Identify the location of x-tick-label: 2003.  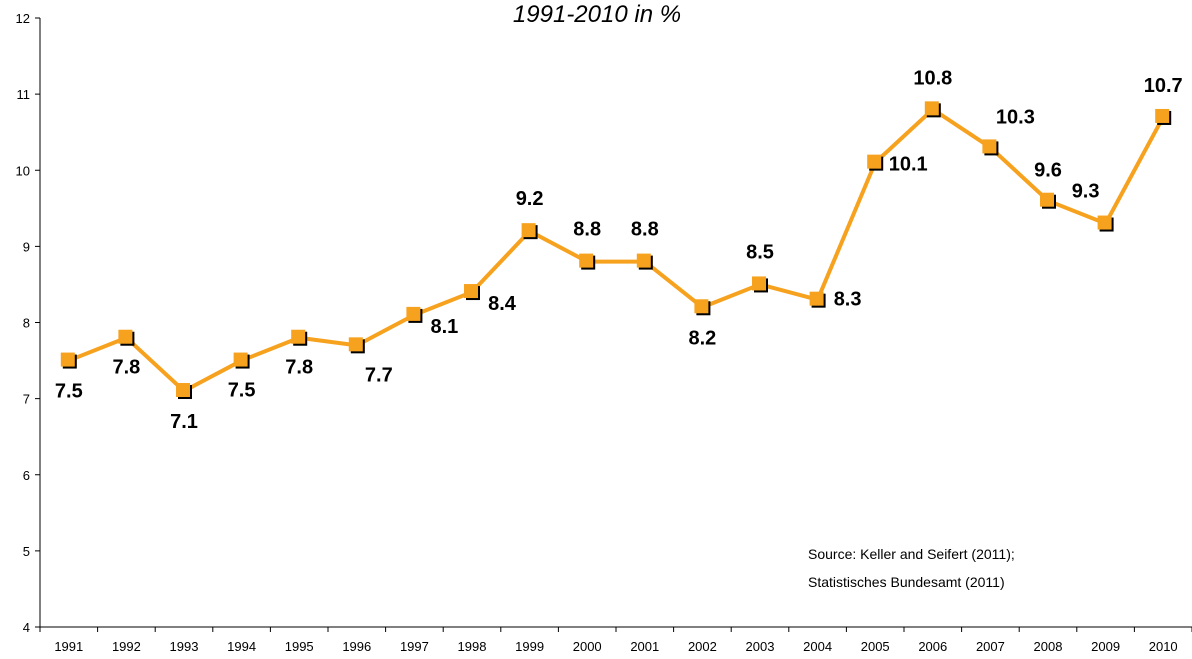
(760, 646).